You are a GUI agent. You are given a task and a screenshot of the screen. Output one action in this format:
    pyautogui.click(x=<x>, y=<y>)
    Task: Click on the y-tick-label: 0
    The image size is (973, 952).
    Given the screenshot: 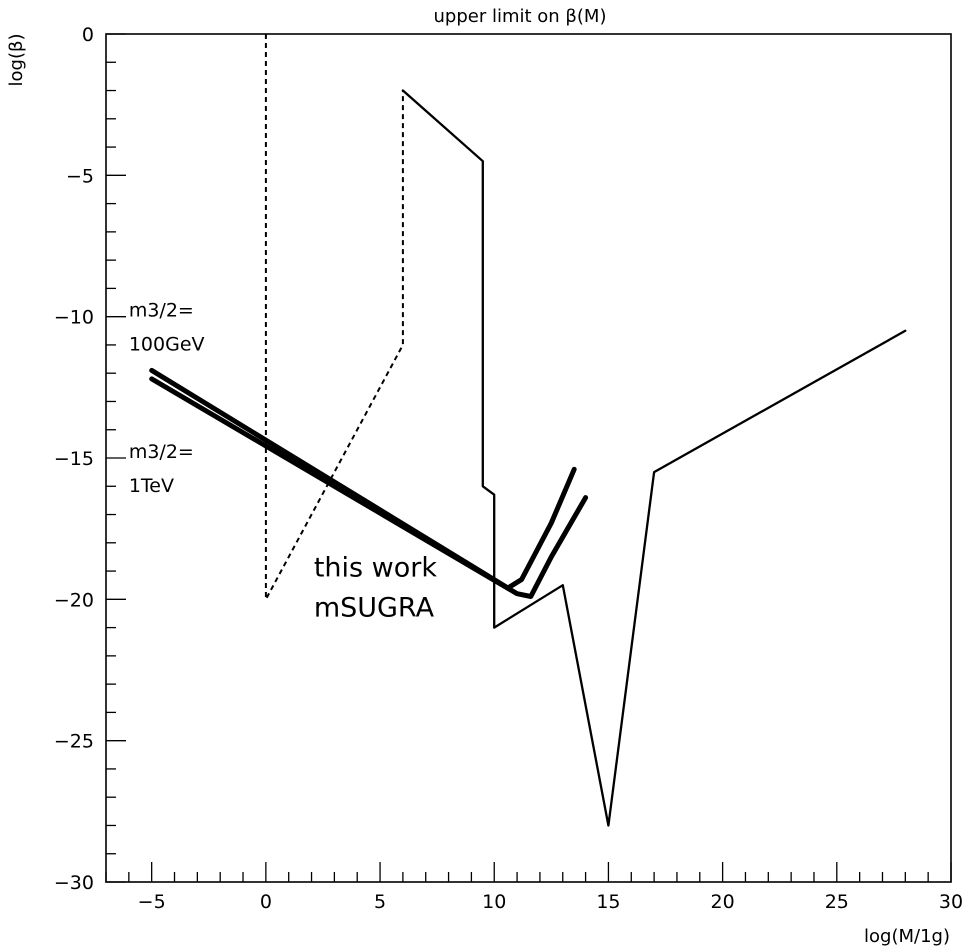 What is the action you would take?
    pyautogui.click(x=88, y=35)
    